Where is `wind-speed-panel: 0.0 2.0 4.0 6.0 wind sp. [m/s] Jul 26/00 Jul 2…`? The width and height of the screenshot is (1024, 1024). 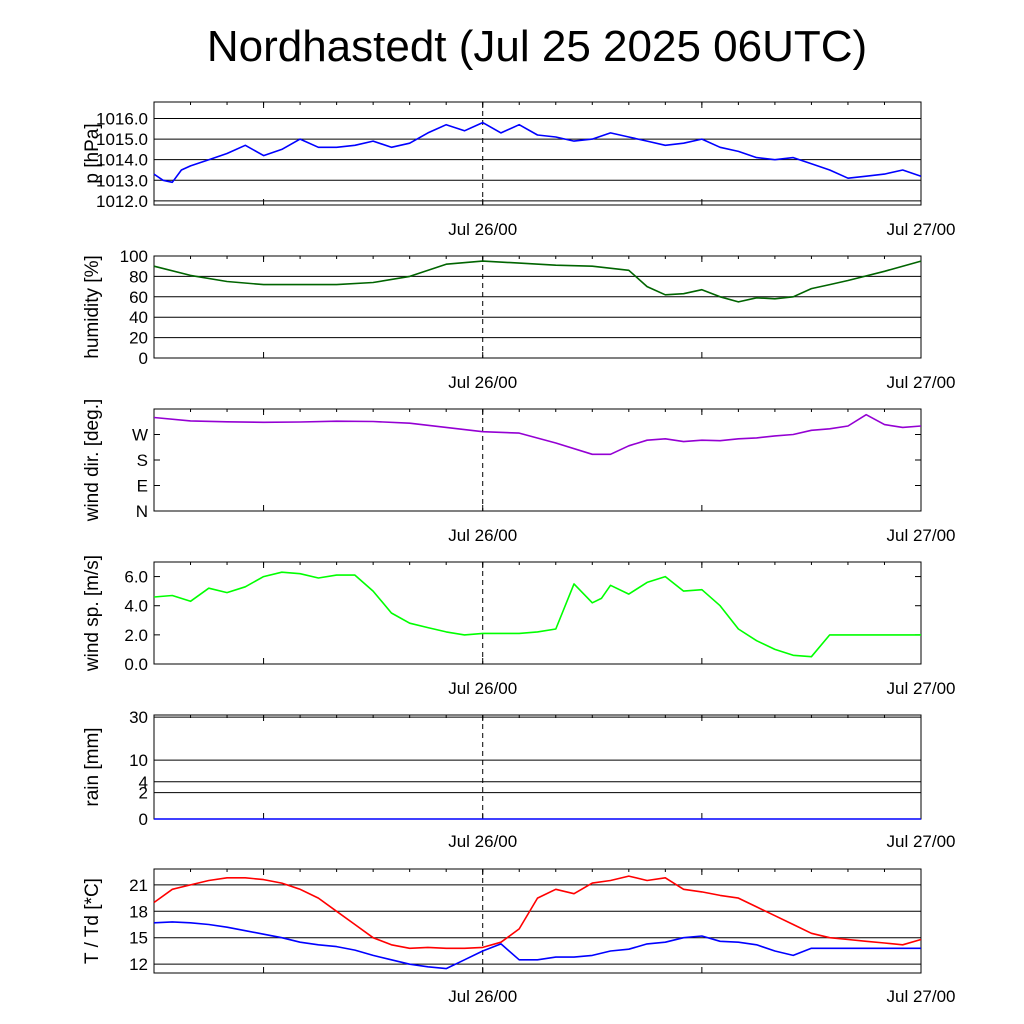
wind-speed-panel: 0.0 2.0 4.0 6.0 wind sp. [m/s] Jul 26/00 Jul 2… is located at coordinates (519, 626).